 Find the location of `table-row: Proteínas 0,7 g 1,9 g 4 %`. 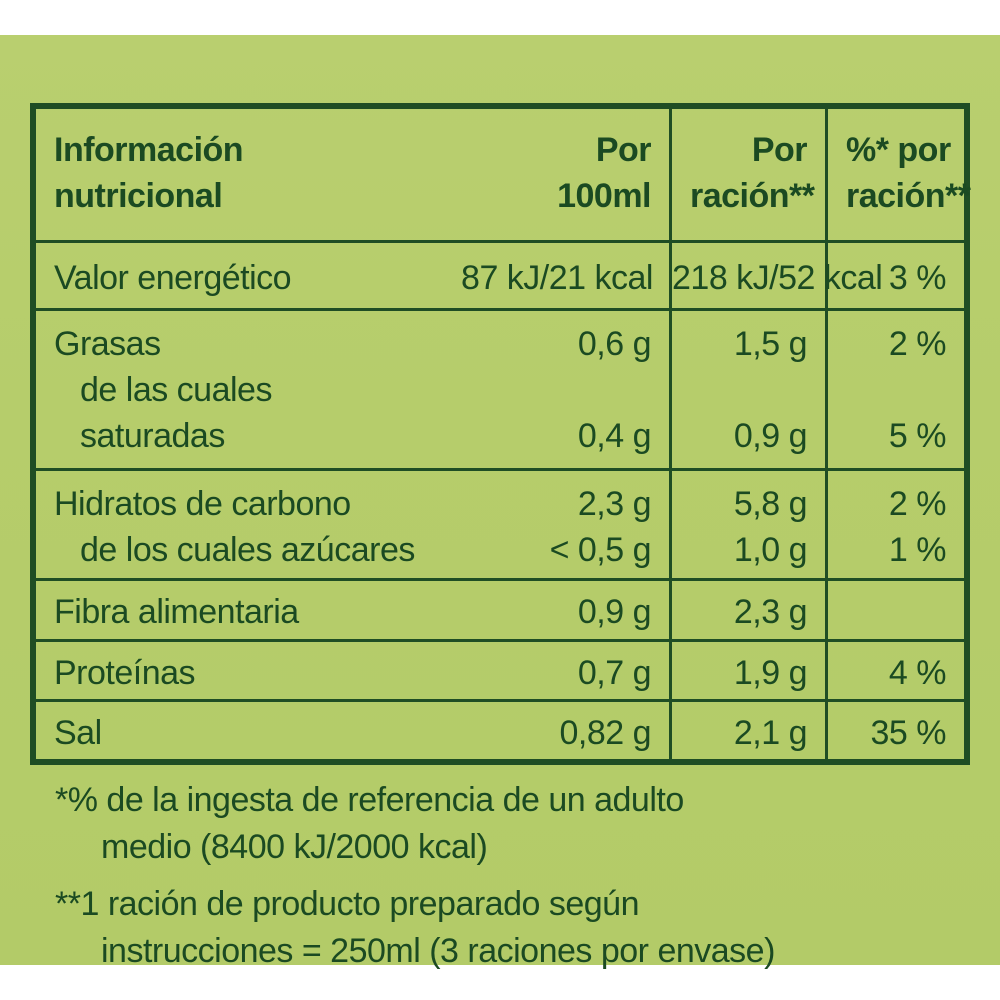

table-row: Proteínas 0,7 g 1,9 g 4 % is located at coordinates (500, 670).